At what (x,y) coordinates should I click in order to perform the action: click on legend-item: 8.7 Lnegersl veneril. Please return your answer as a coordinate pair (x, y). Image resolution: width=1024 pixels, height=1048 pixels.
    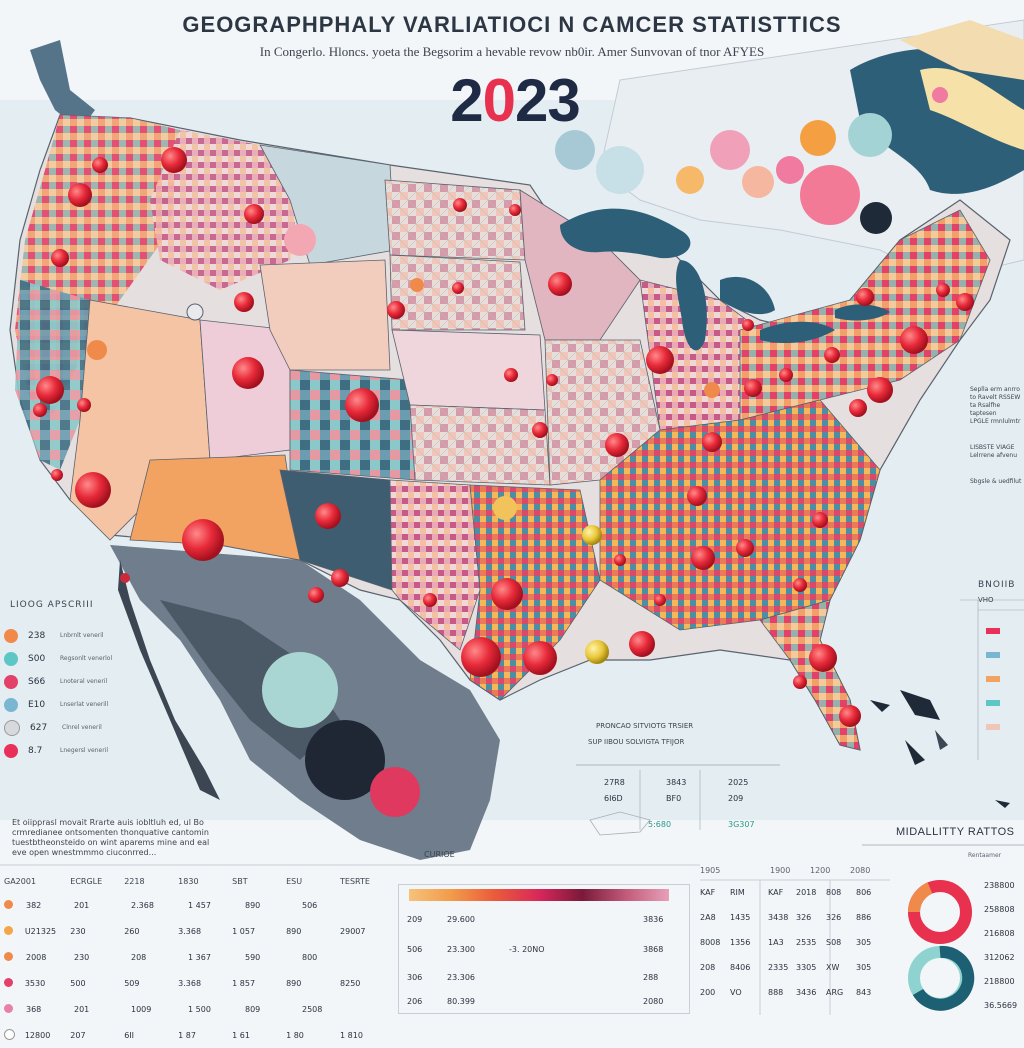
    Looking at the image, I should click on (59, 750).